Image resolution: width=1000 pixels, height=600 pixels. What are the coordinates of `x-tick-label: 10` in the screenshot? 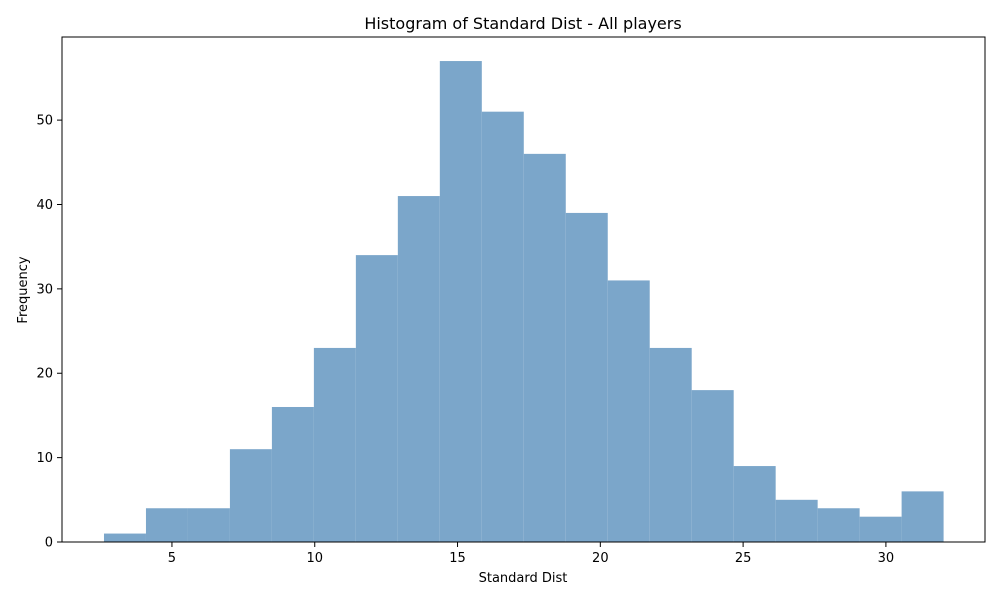 It's located at (314, 558).